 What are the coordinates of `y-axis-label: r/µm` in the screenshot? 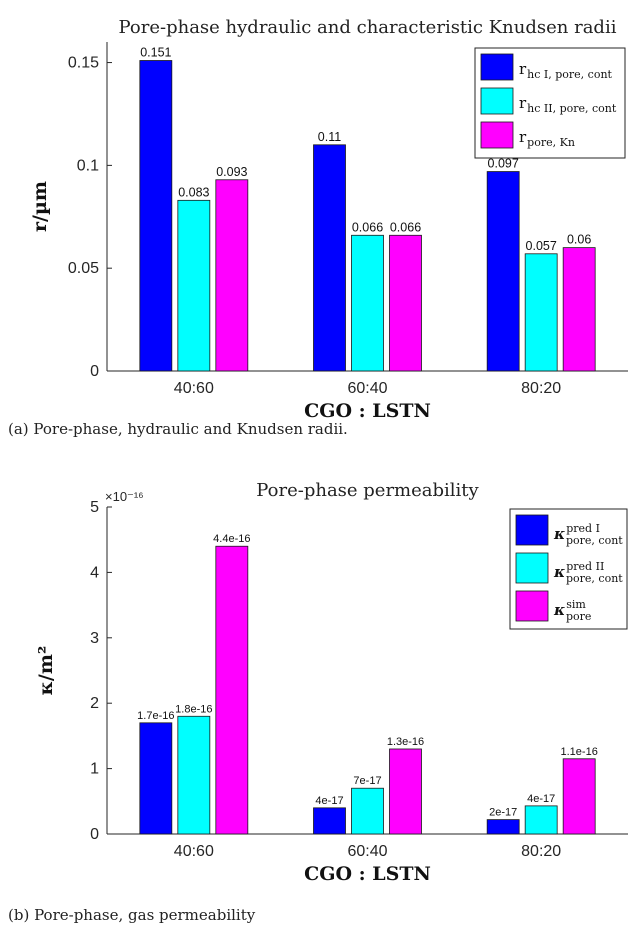 It's located at (40, 206).